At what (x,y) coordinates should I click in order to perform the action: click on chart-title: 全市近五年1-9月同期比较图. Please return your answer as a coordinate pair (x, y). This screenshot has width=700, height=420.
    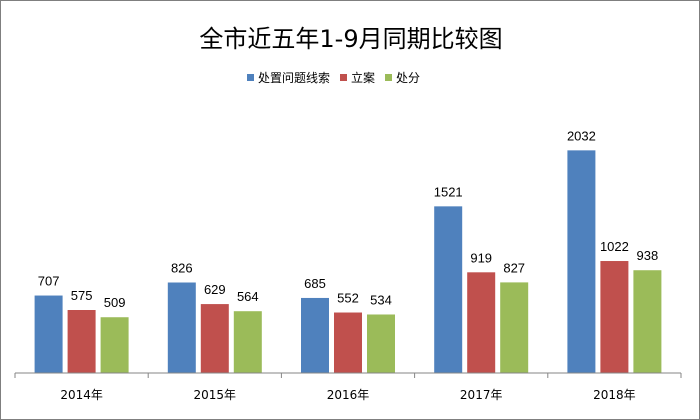
    Looking at the image, I should click on (350, 39).